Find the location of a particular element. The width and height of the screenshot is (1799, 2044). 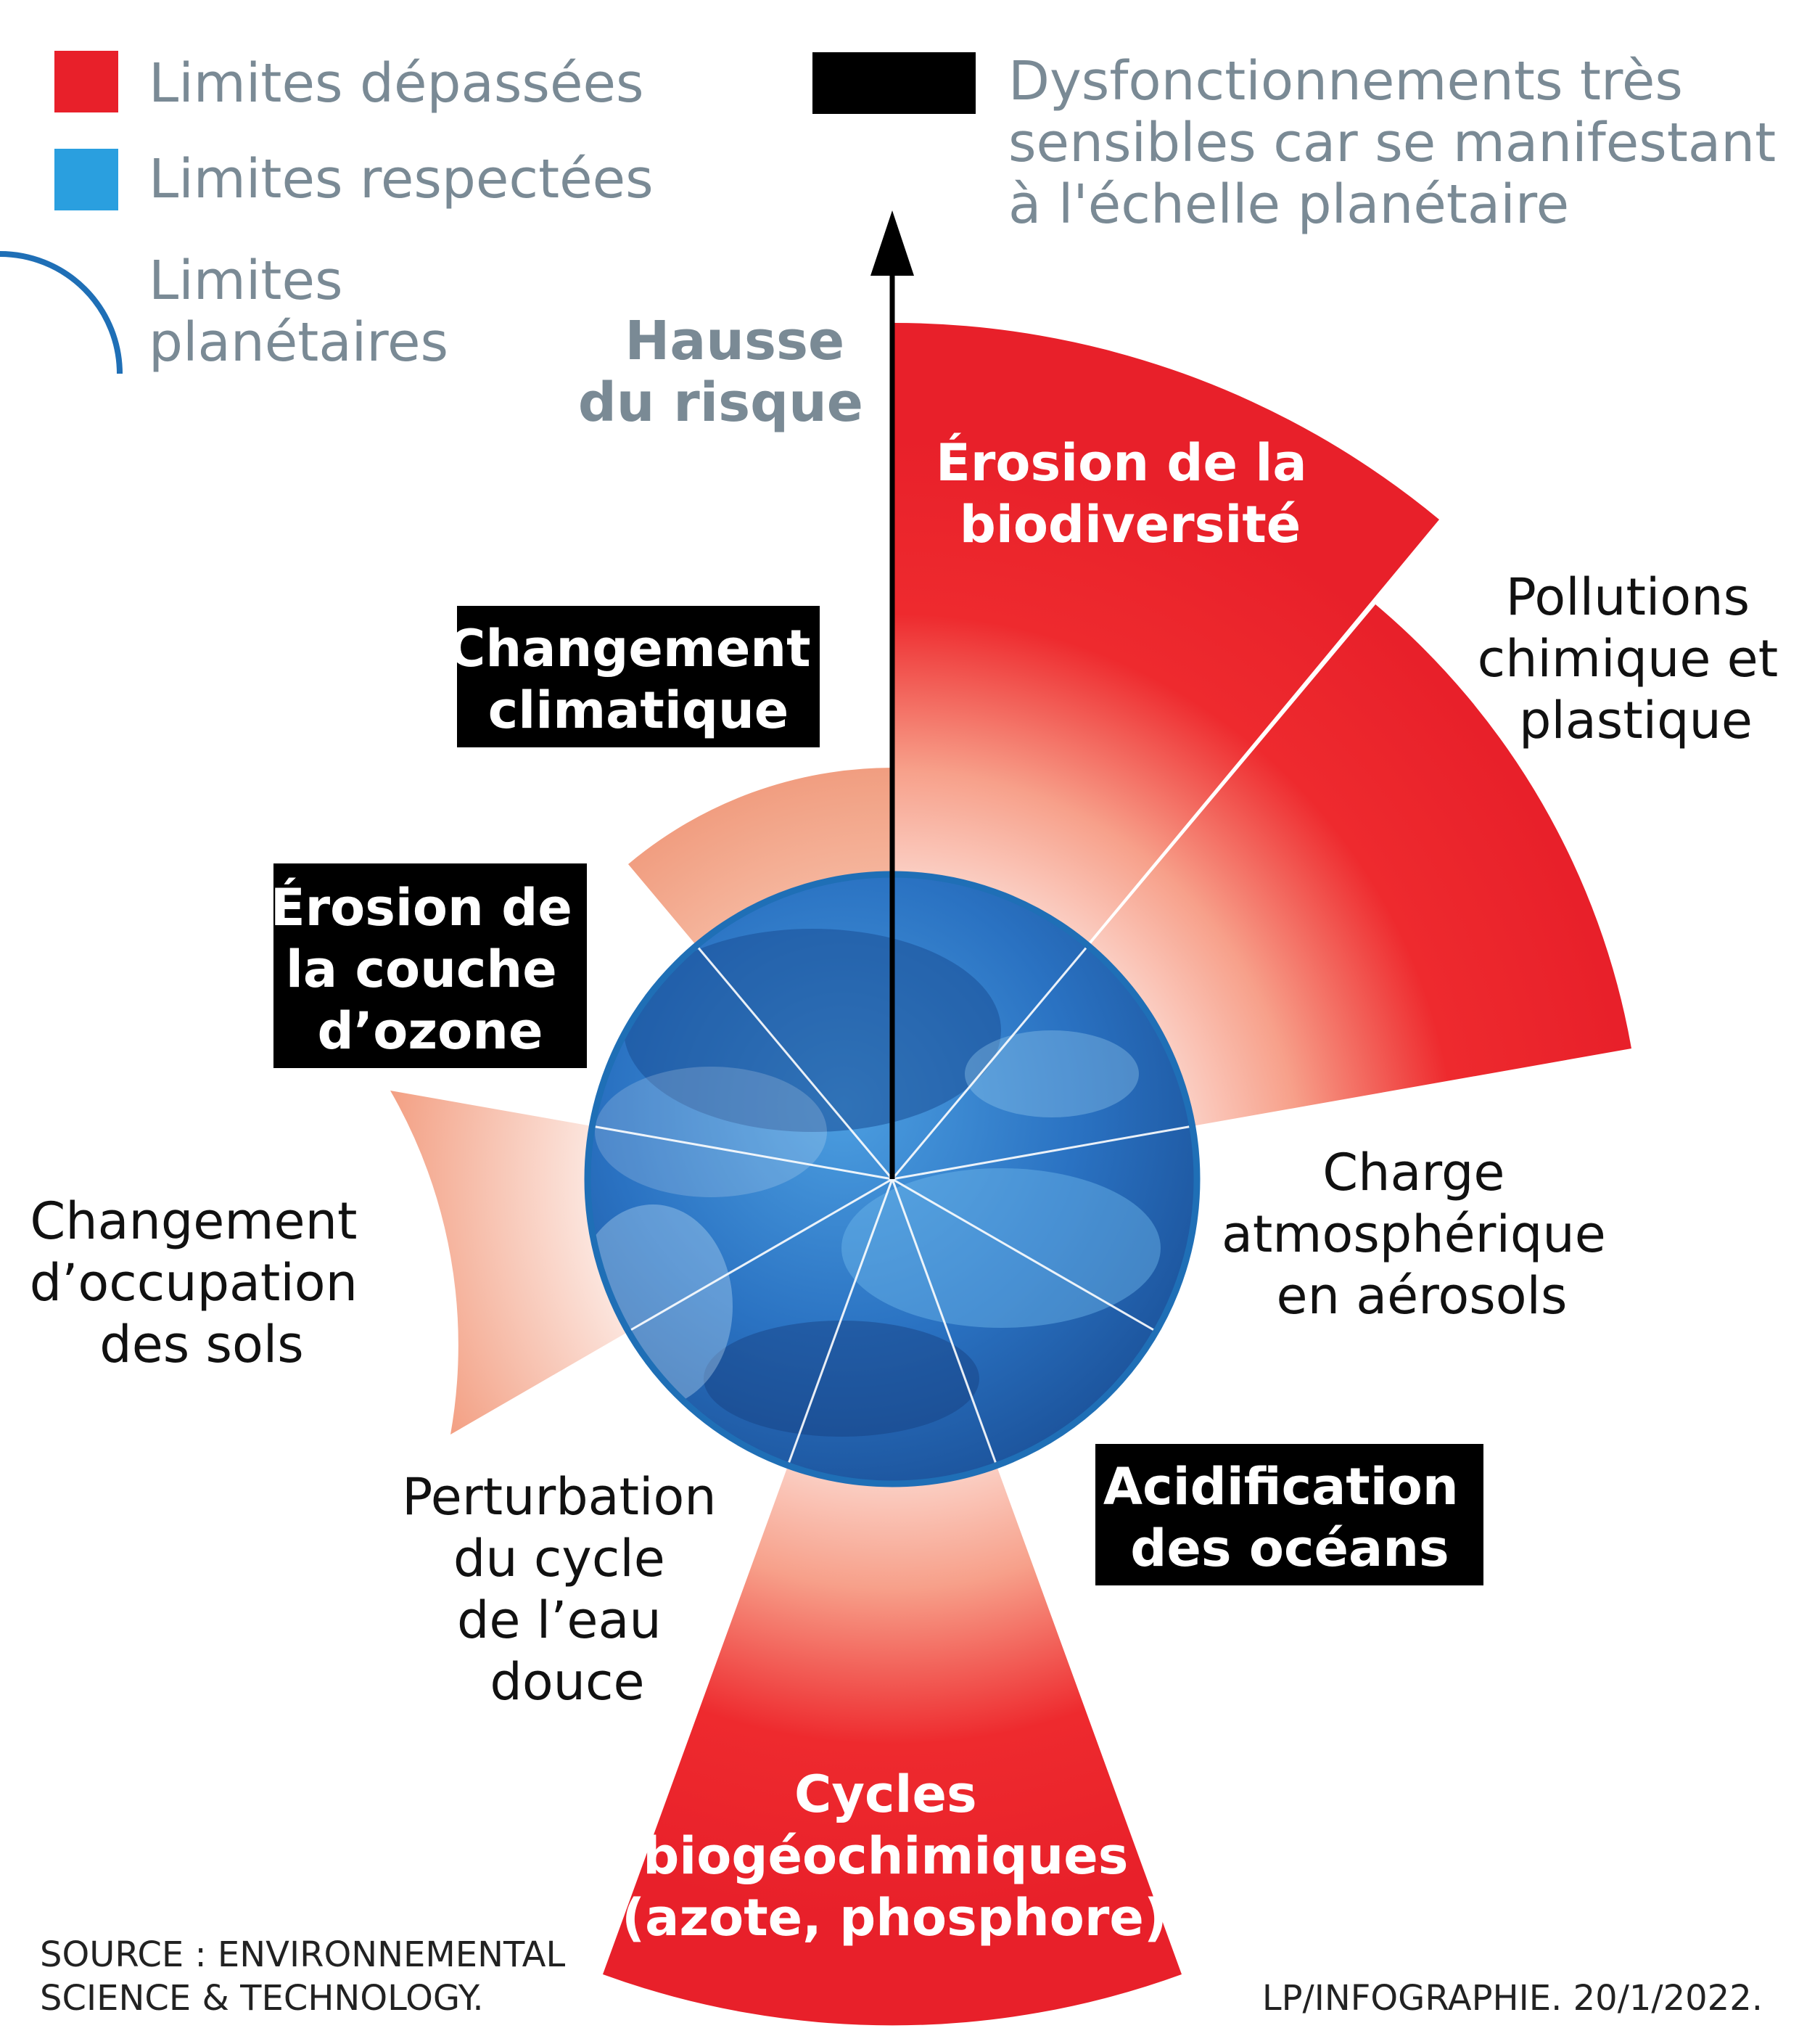

legend-exceeded-swatch is located at coordinates (86, 81).